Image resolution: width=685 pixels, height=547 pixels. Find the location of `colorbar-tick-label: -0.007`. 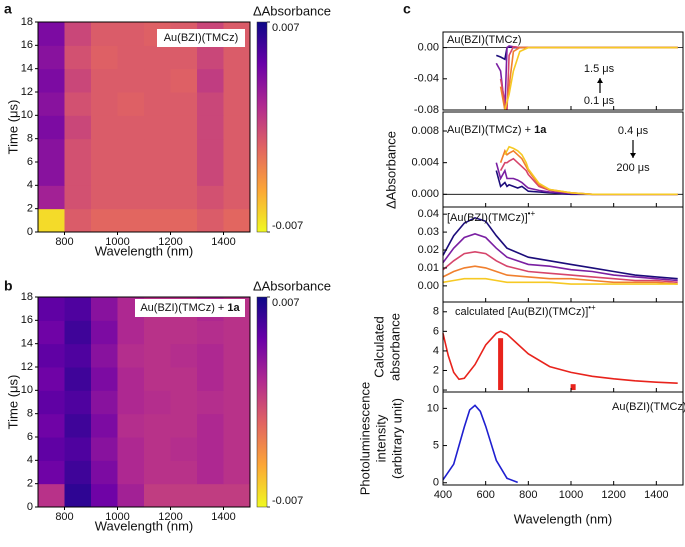

colorbar-tick-label: -0.007 is located at coordinates (287, 226).